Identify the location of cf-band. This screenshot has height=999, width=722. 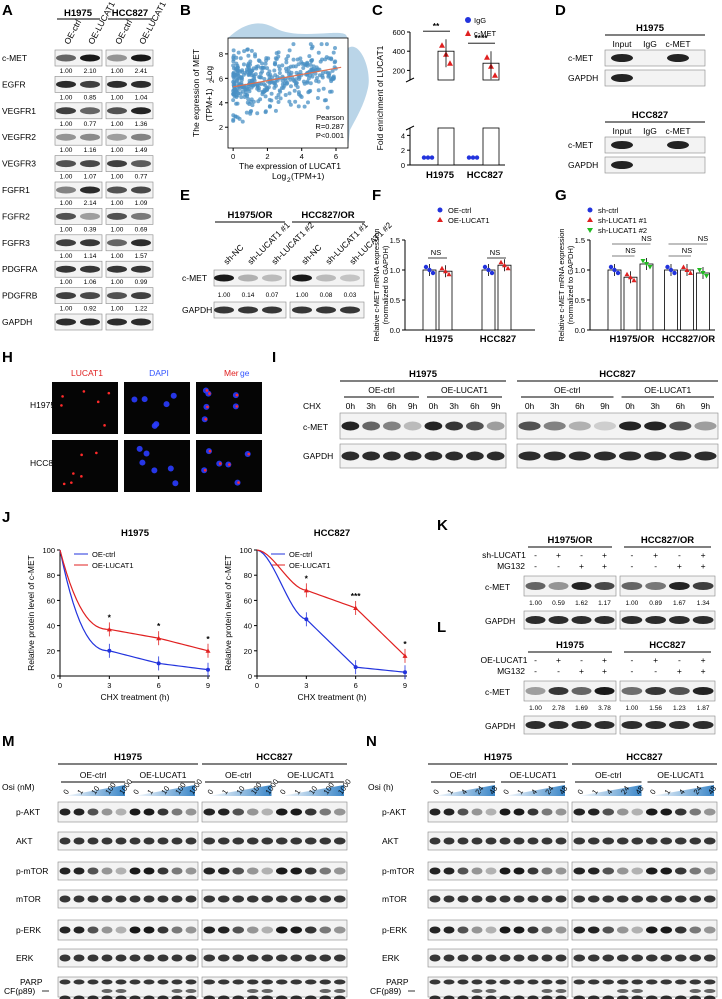
(191, 991).